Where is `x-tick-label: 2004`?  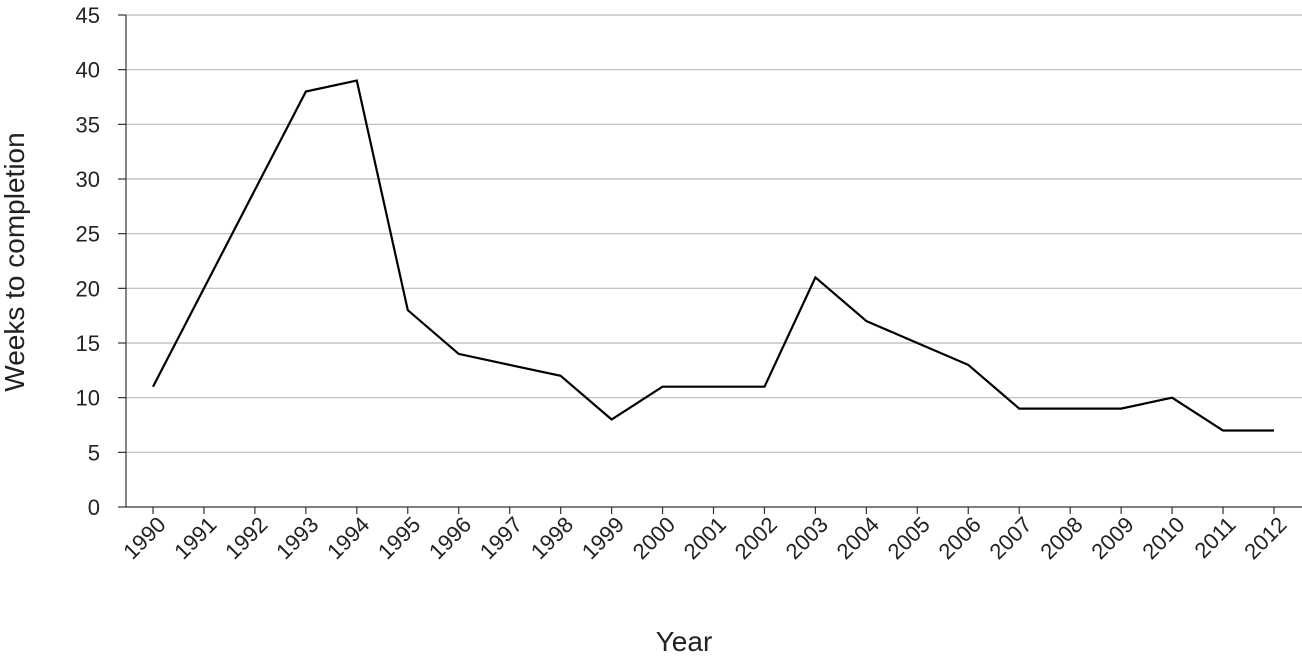
x-tick-label: 2004 is located at coordinates (858, 538).